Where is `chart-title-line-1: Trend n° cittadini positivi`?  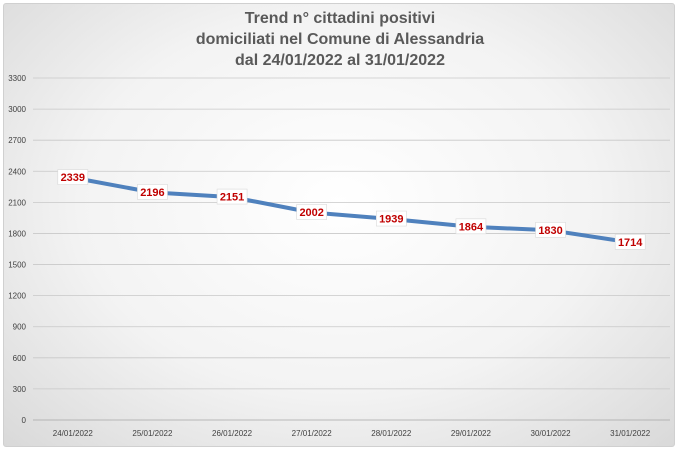 chart-title-line-1: Trend n° cittadini positivi is located at coordinates (340, 18).